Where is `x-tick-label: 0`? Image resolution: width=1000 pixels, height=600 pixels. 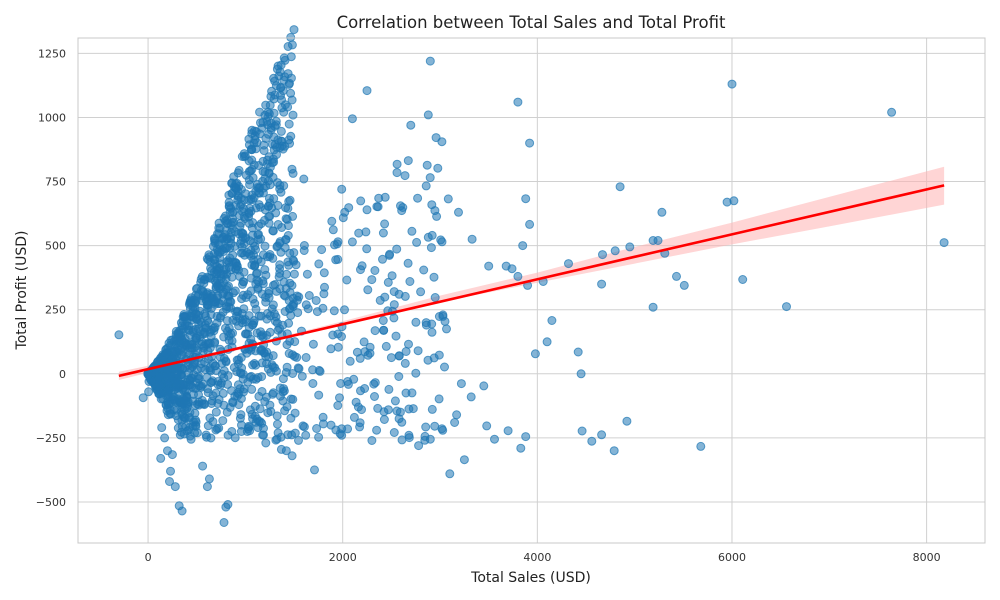 x-tick-label: 0 is located at coordinates (148, 557).